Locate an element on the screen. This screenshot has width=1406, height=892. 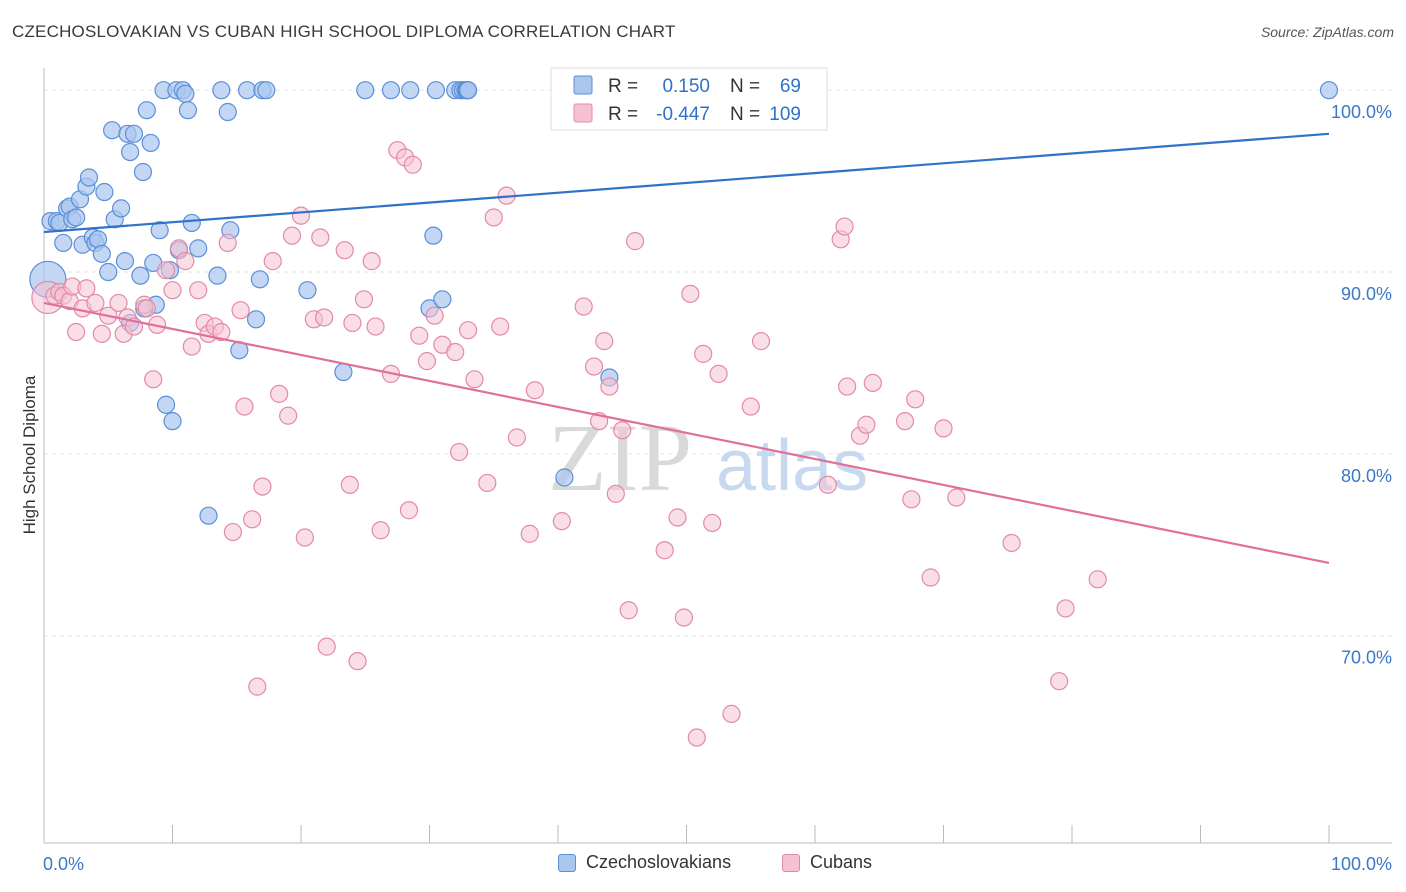
y-tick-label-80: 80.0% is located at coordinates (1366, 476).